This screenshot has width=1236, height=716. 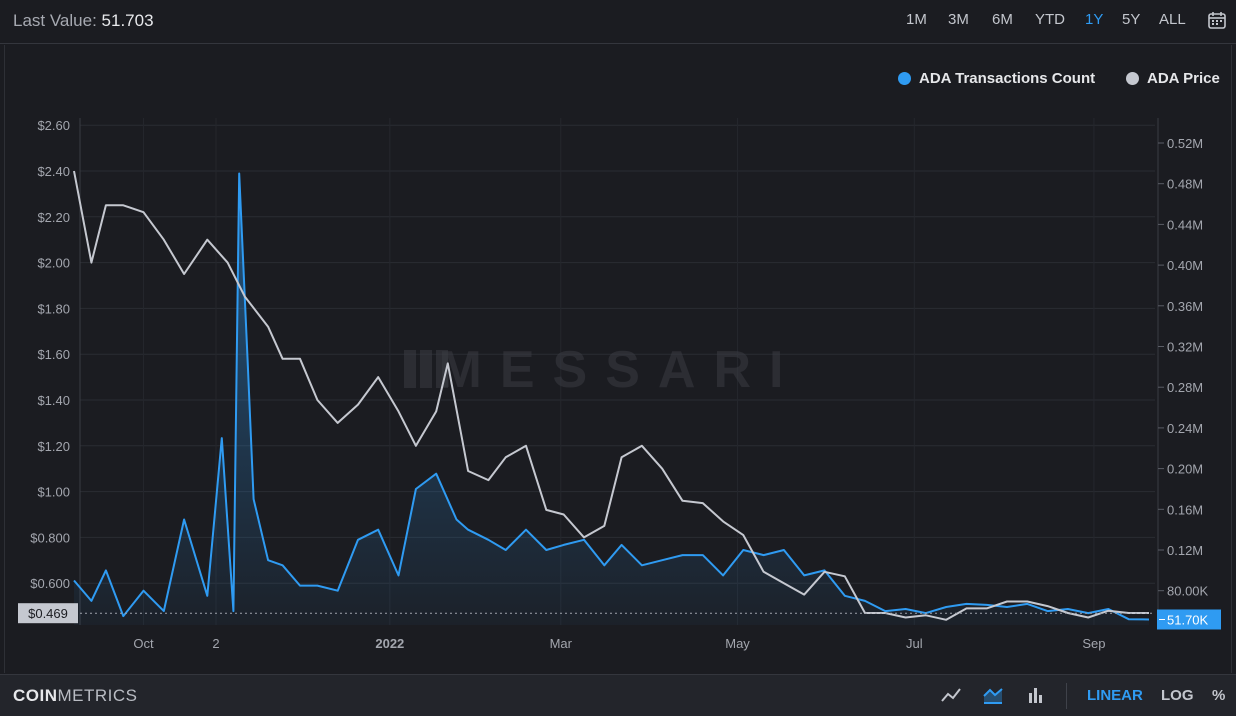 What do you see at coordinates (143, 643) in the screenshot?
I see `x-tick-label: Oct` at bounding box center [143, 643].